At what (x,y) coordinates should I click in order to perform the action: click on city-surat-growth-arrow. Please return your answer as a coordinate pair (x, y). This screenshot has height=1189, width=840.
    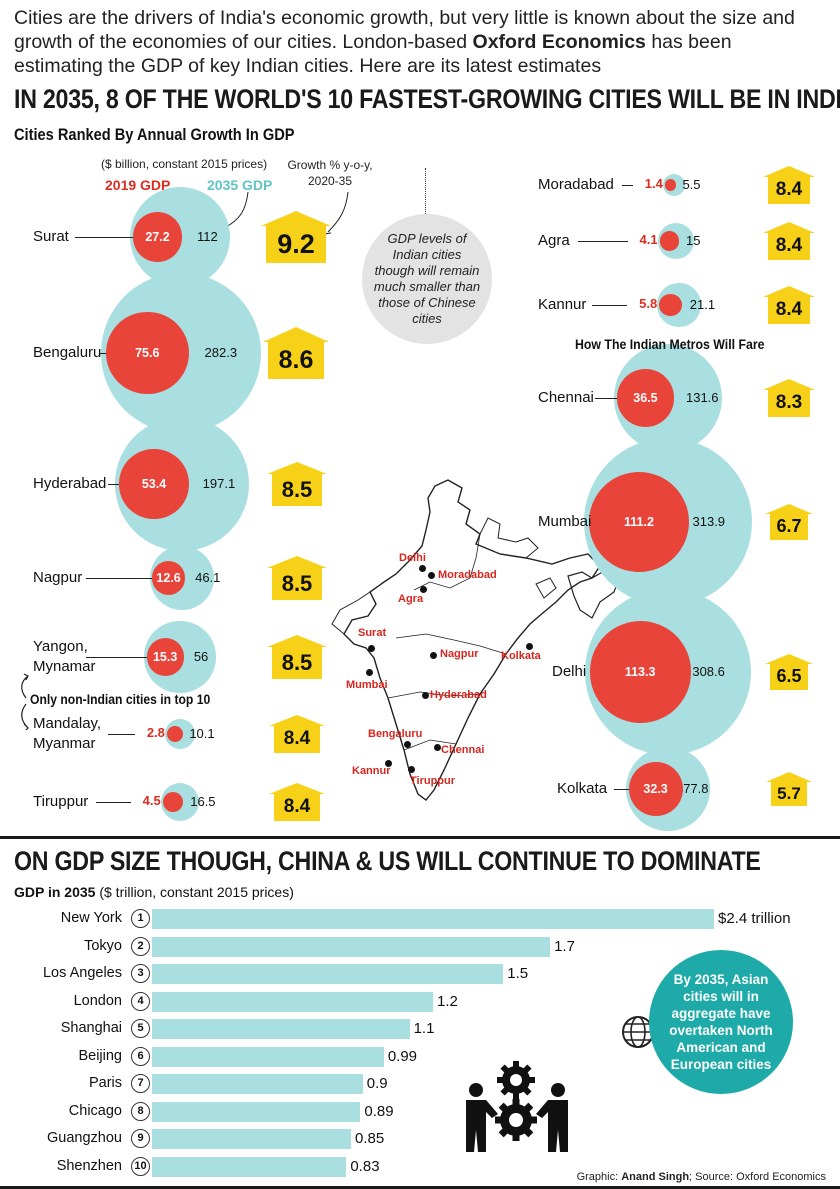
    Looking at the image, I should click on (296, 237).